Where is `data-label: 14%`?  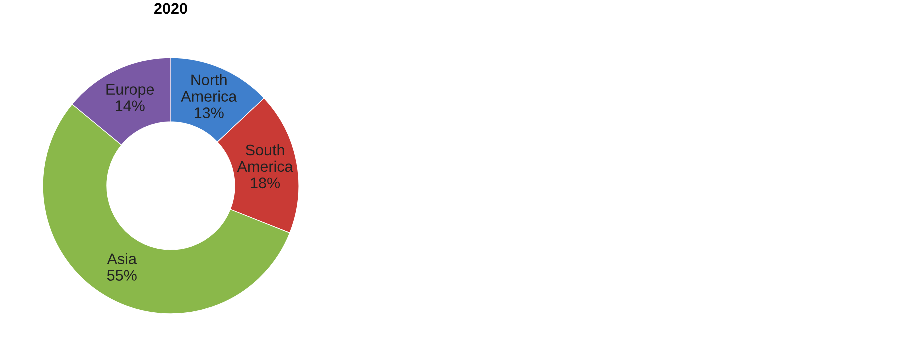 data-label: 14% is located at coordinates (130, 106).